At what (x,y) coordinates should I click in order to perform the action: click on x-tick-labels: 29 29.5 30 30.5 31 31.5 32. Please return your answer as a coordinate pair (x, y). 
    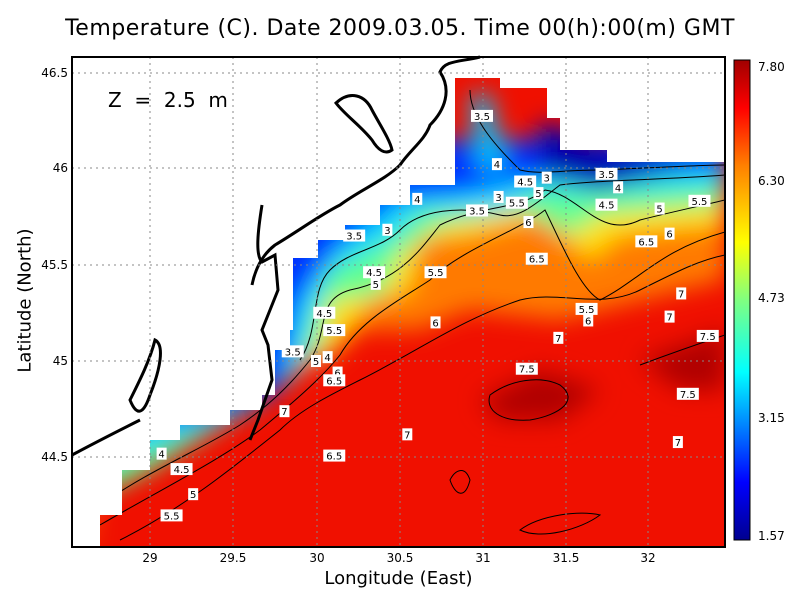
    Looking at the image, I should click on (398, 558).